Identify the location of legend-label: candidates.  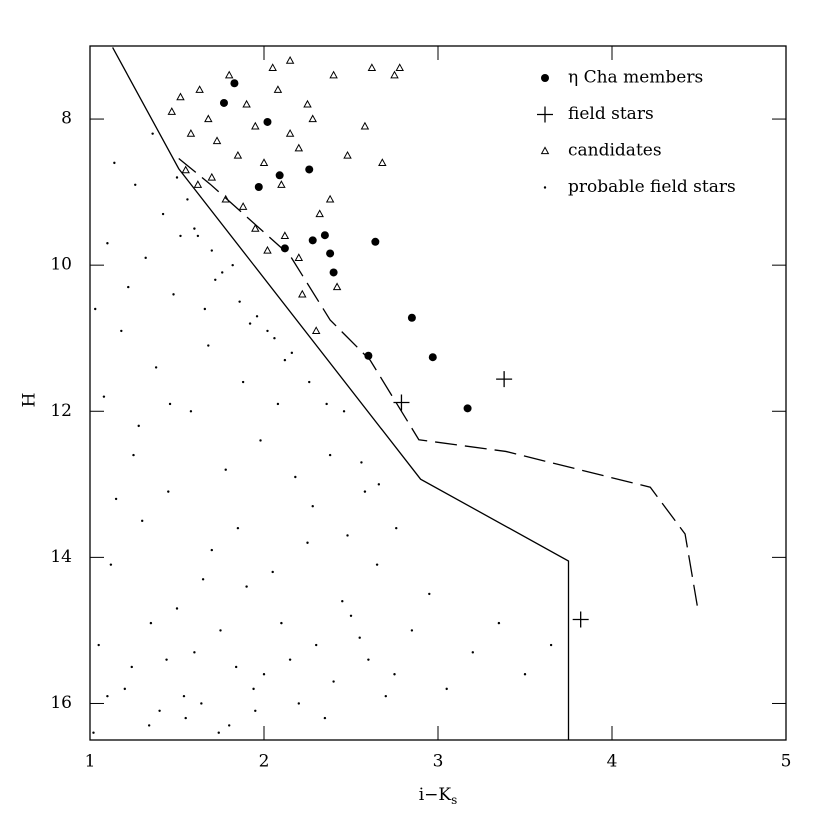
(615, 151).